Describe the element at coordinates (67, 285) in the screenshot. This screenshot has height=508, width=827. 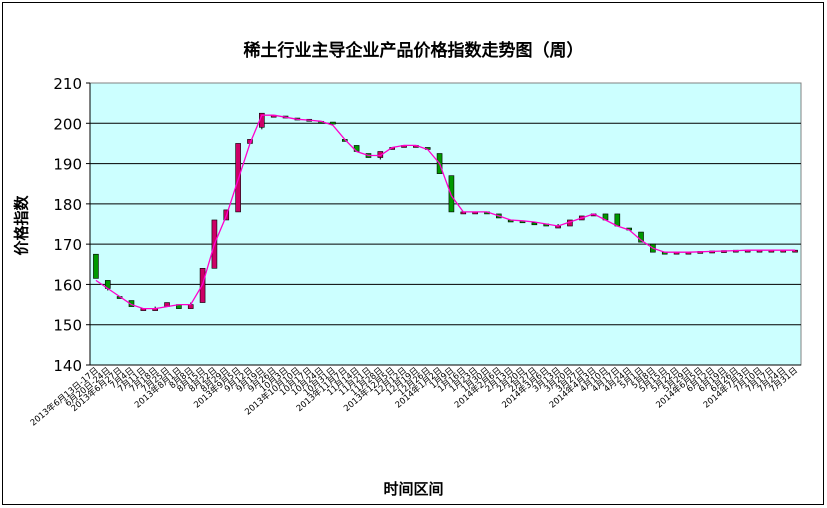
I see `y-tick-label: 160` at that location.